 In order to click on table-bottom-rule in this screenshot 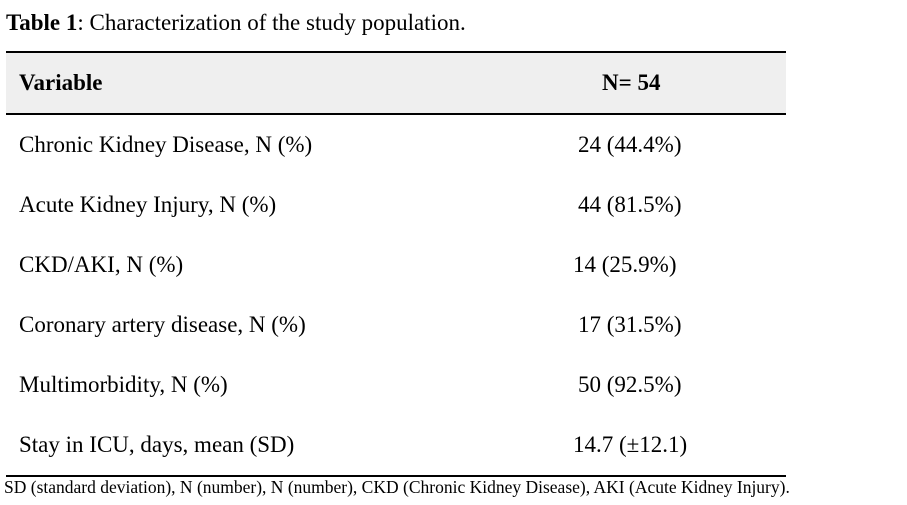, I will do `click(396, 476)`.